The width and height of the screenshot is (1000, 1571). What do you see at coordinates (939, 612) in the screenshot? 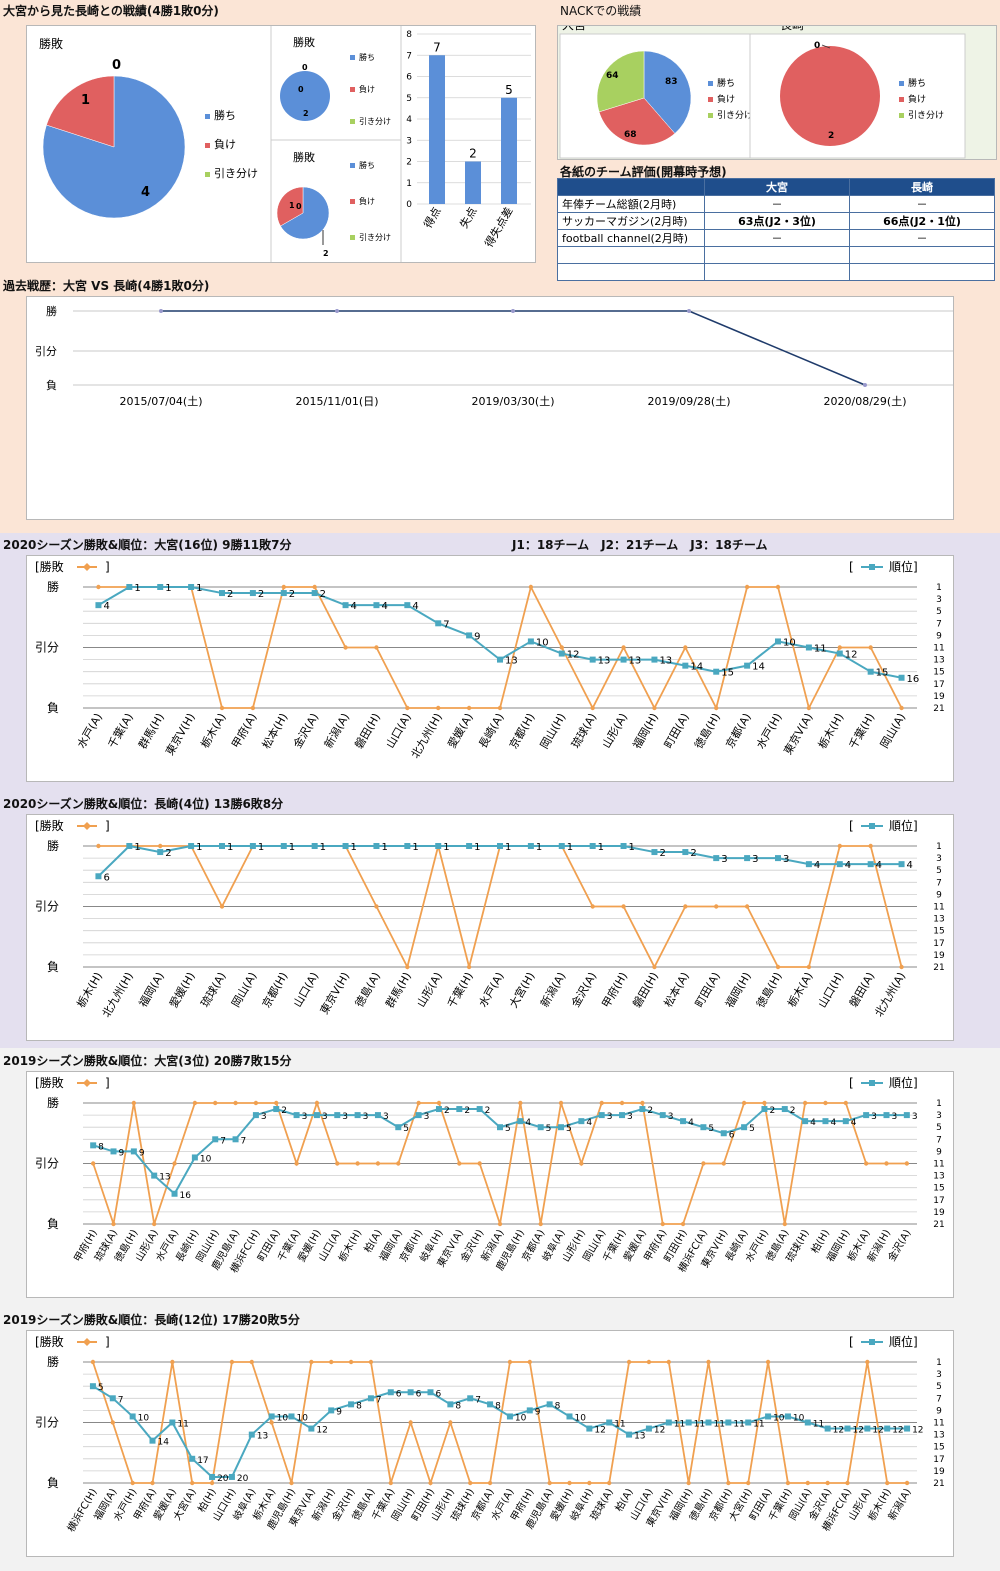
I see `rank-tick-label: 5` at bounding box center [939, 612].